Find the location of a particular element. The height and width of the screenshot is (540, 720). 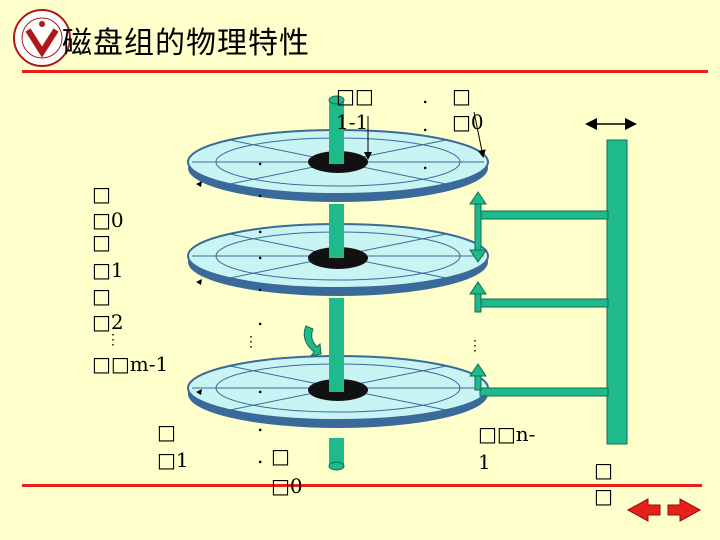

bottom-center-label-b: □0 is located at coordinates (287, 486).